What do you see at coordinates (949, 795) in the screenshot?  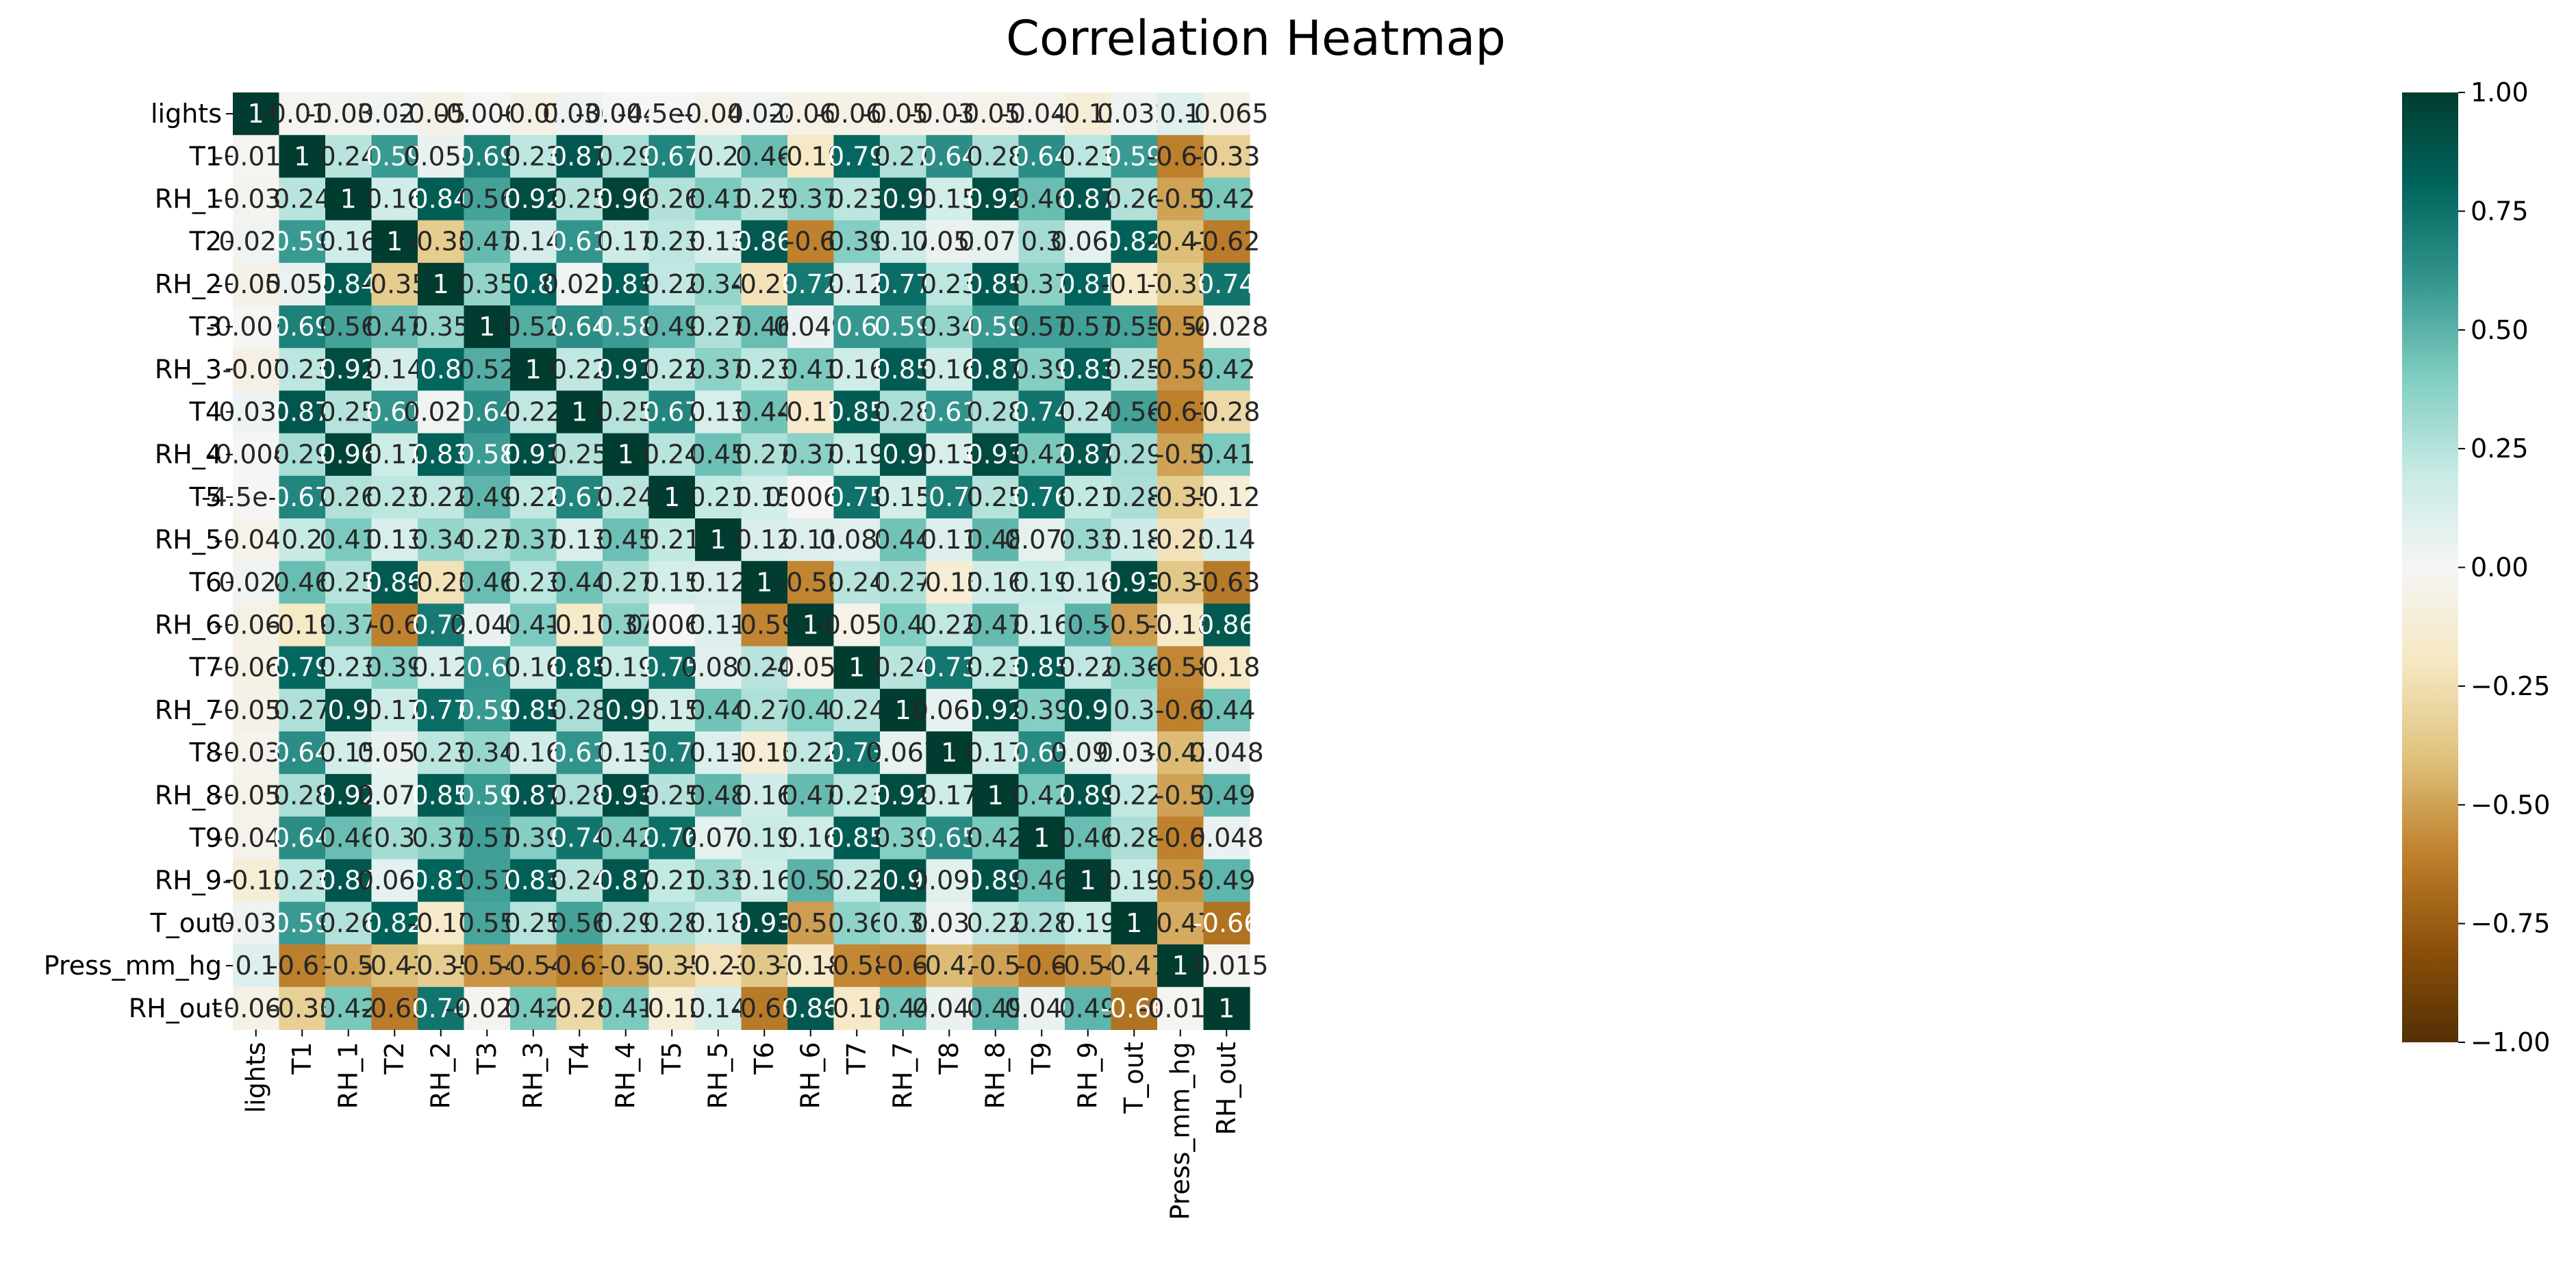 I see `heatmap-cell-RH_8-T8` at bounding box center [949, 795].